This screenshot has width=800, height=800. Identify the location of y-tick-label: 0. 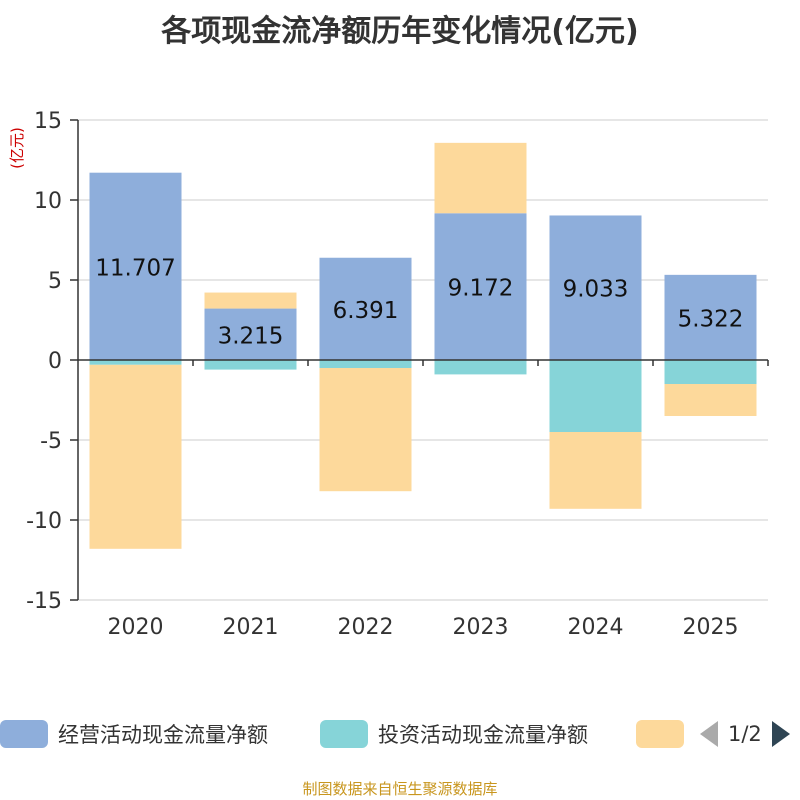
(55, 361).